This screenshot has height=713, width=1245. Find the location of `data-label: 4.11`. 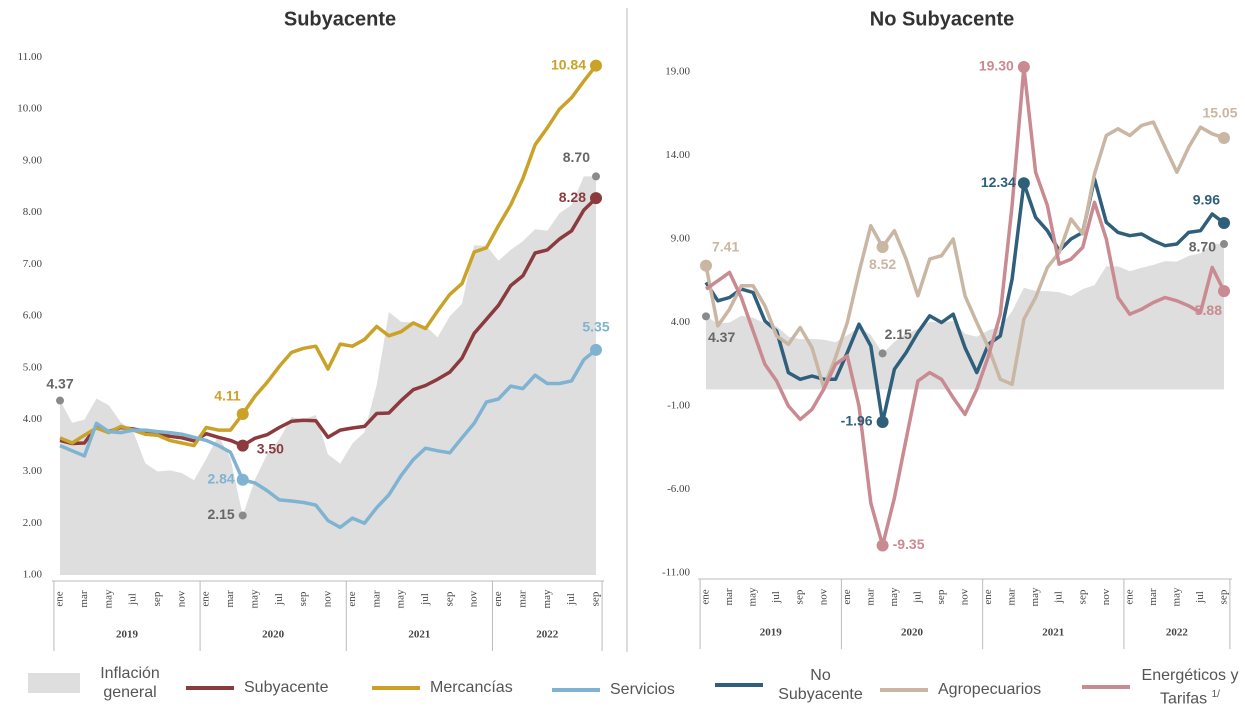

data-label: 4.11 is located at coordinates (227, 396).